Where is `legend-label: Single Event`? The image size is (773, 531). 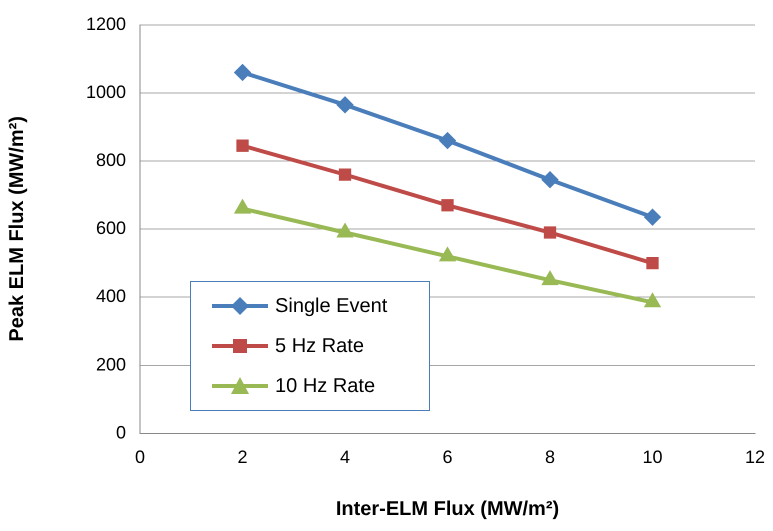 legend-label: Single Event is located at coordinates (331, 306).